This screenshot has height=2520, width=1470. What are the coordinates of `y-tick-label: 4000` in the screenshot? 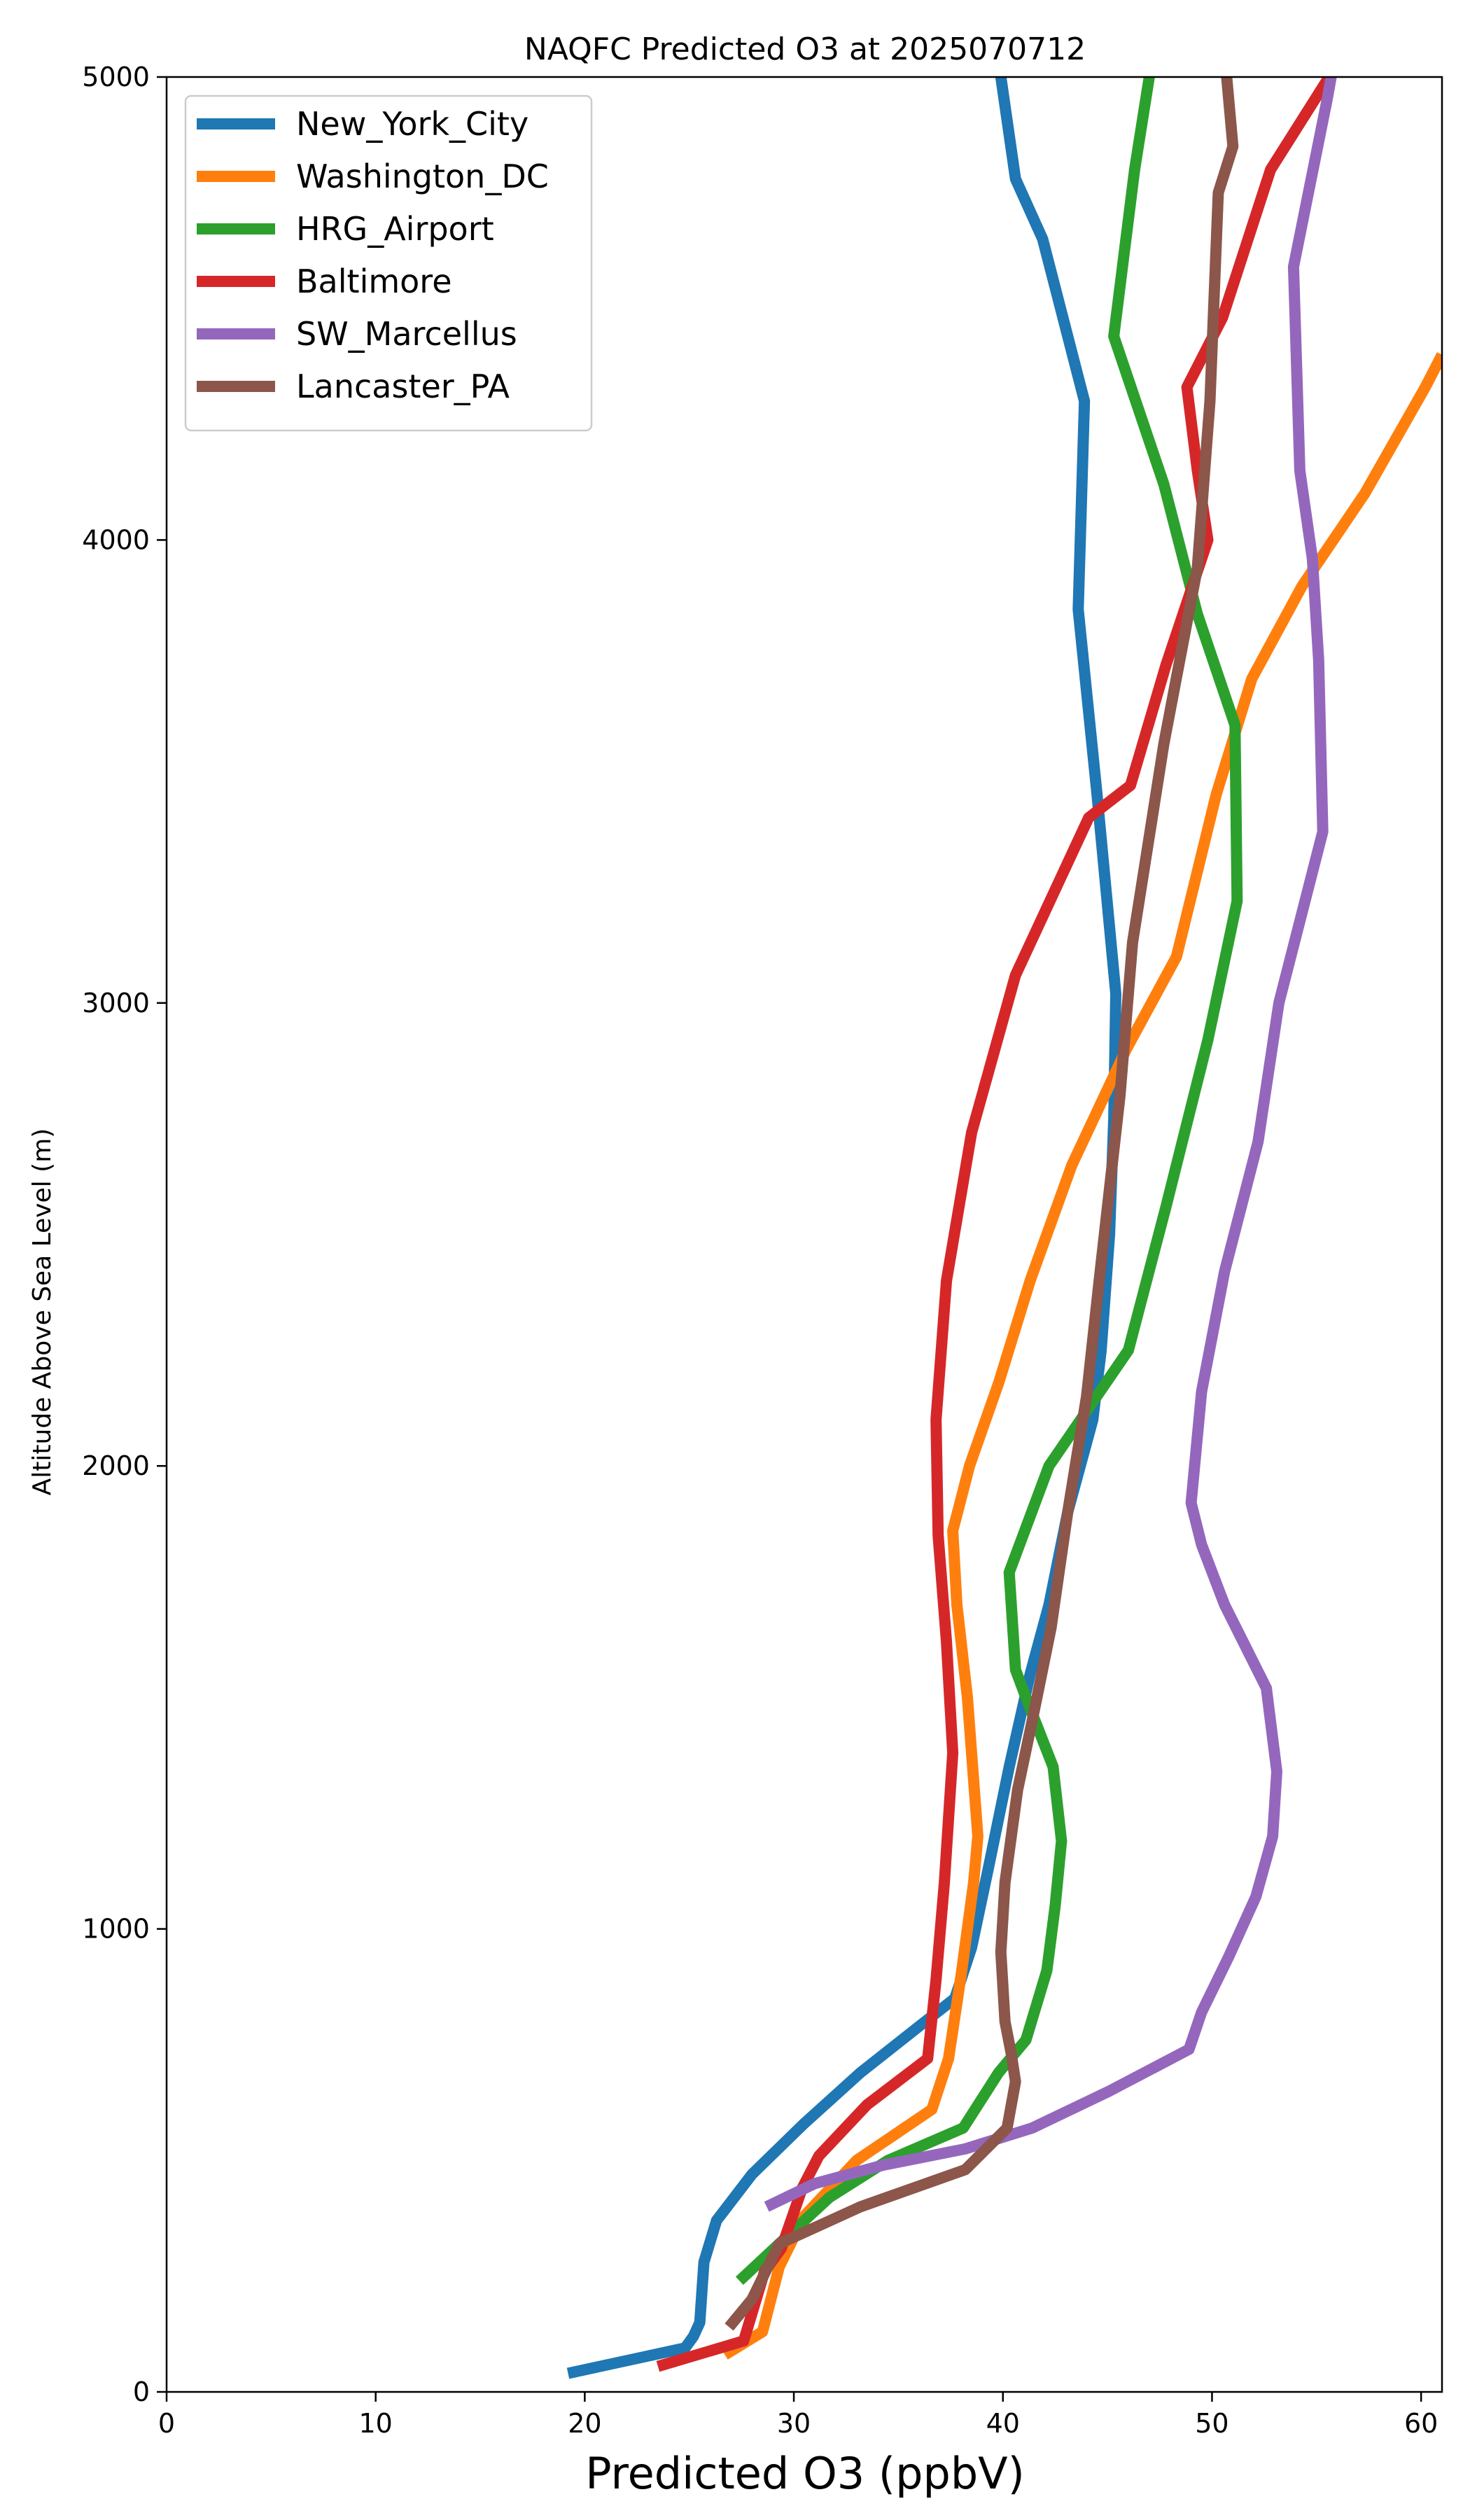 It's located at (116, 539).